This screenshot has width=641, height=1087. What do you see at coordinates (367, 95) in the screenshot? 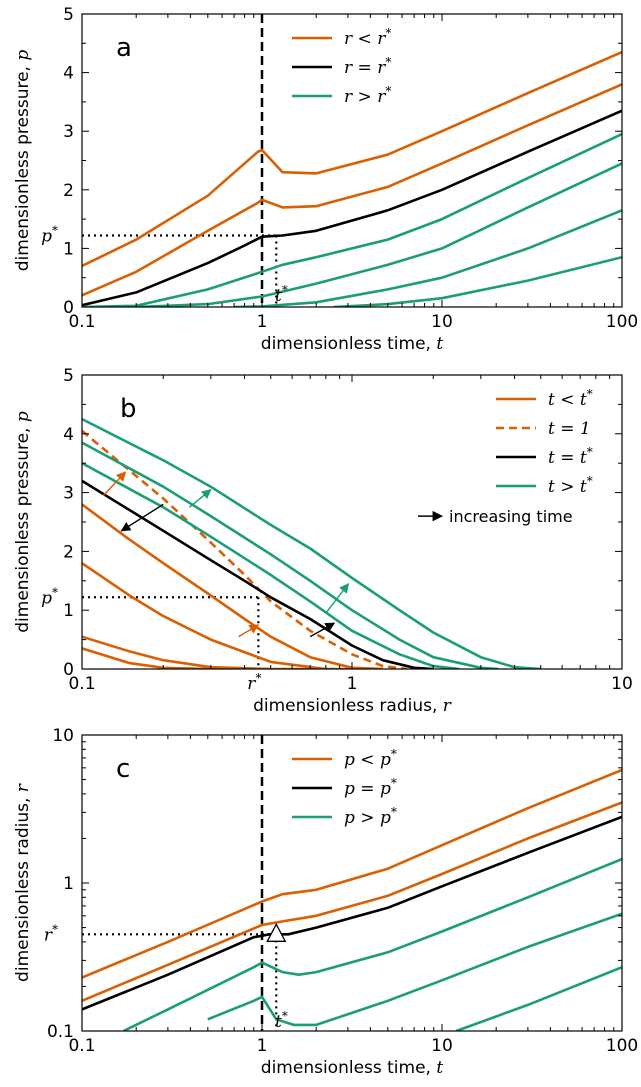
I see `legend-entry: r > r*` at bounding box center [367, 95].